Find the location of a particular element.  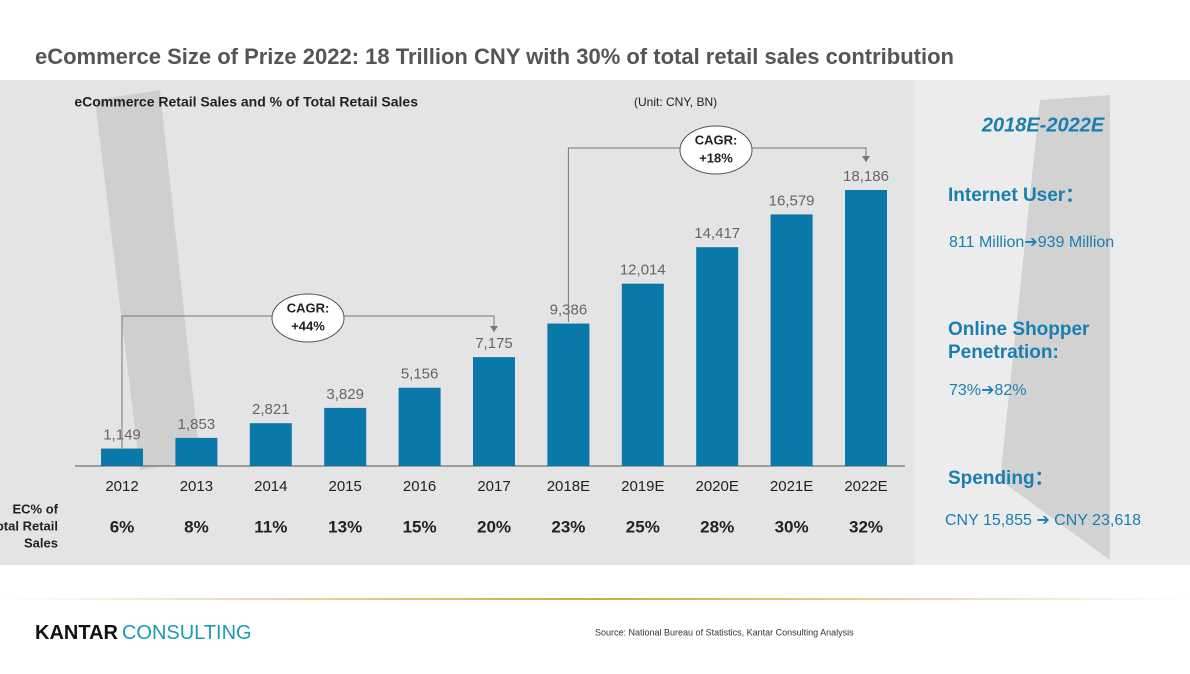

side-period: 2018E-2022E is located at coordinates (1043, 125).